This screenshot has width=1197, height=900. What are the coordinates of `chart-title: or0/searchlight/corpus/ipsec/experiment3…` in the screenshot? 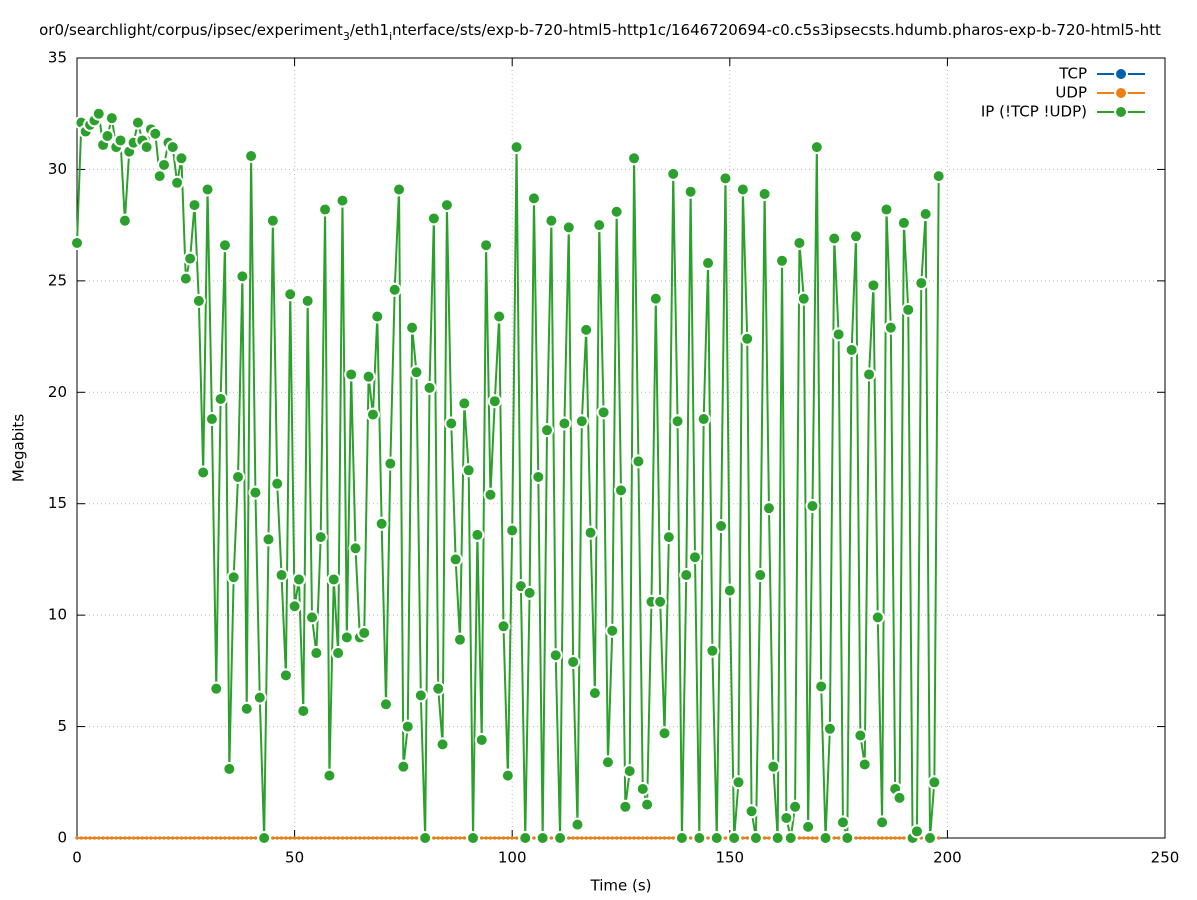 It's located at (600, 32).